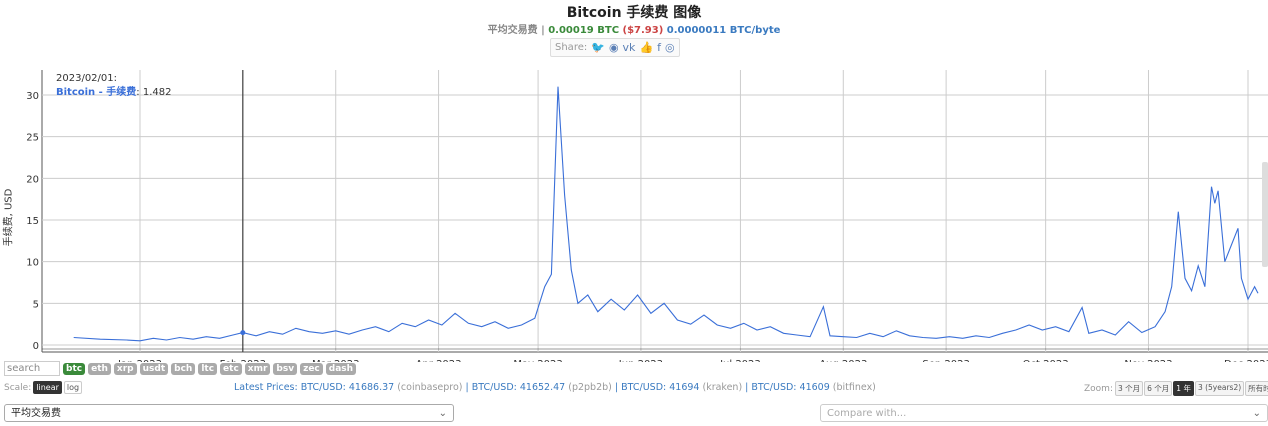  I want to click on coin-button-eth: eth, so click(99, 368).